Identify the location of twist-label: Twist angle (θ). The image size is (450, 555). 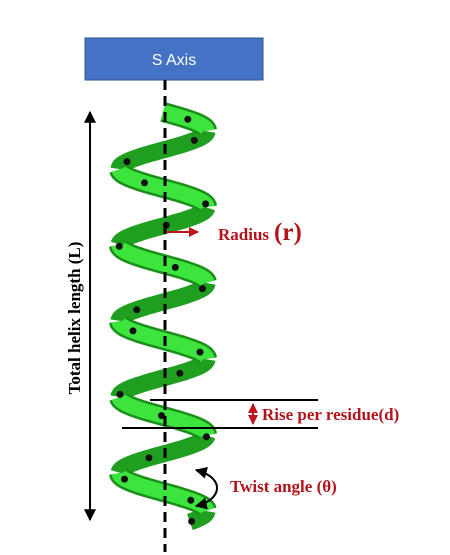
(283, 486).